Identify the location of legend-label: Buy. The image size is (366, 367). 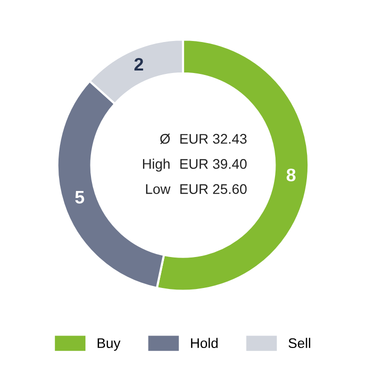
(109, 344).